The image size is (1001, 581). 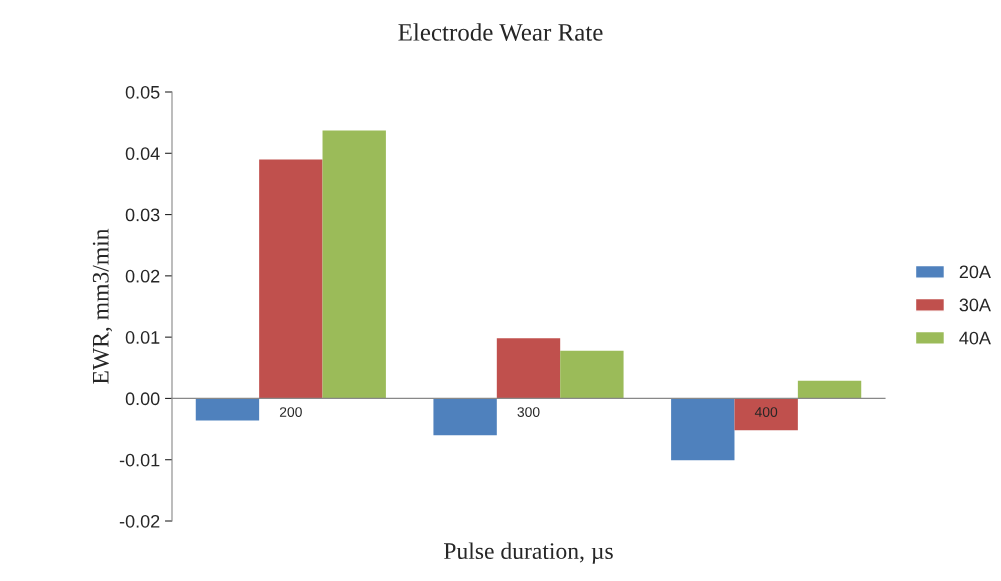 I want to click on x-axis-title: Pulse duration, µs, so click(x=528, y=553).